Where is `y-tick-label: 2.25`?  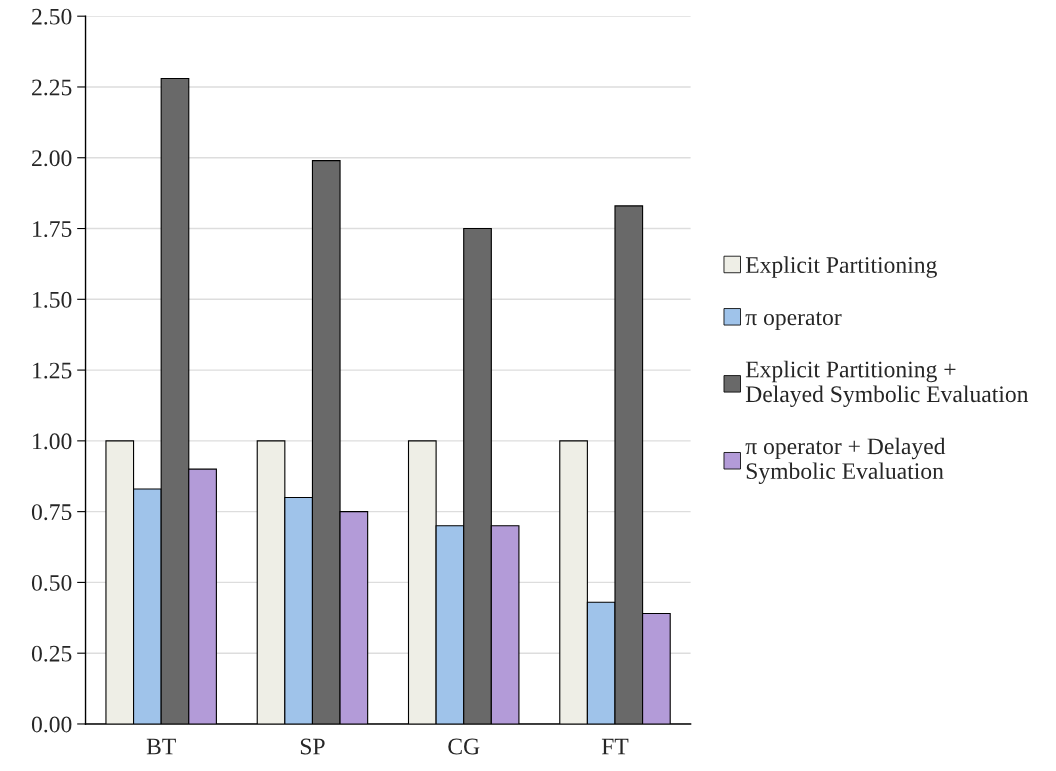
y-tick-label: 2.25 is located at coordinates (52, 87).